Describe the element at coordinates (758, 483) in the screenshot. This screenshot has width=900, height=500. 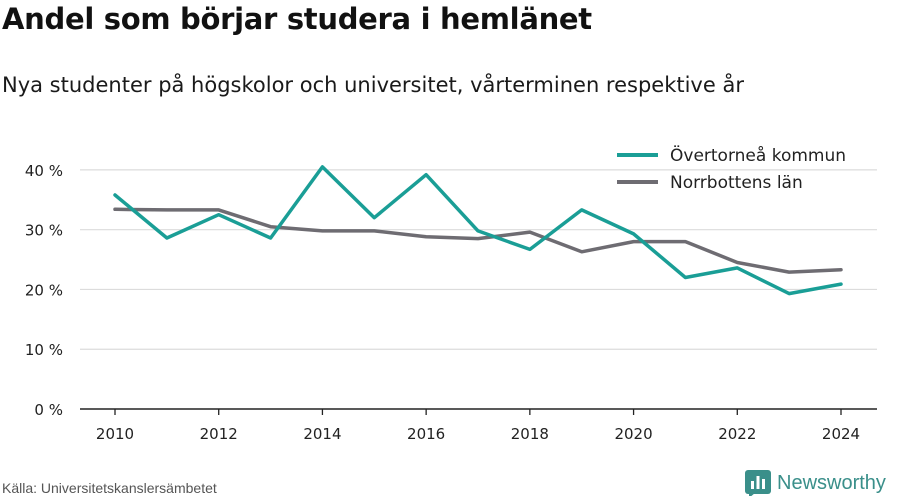
I see `newsworthy-logo-icon` at that location.